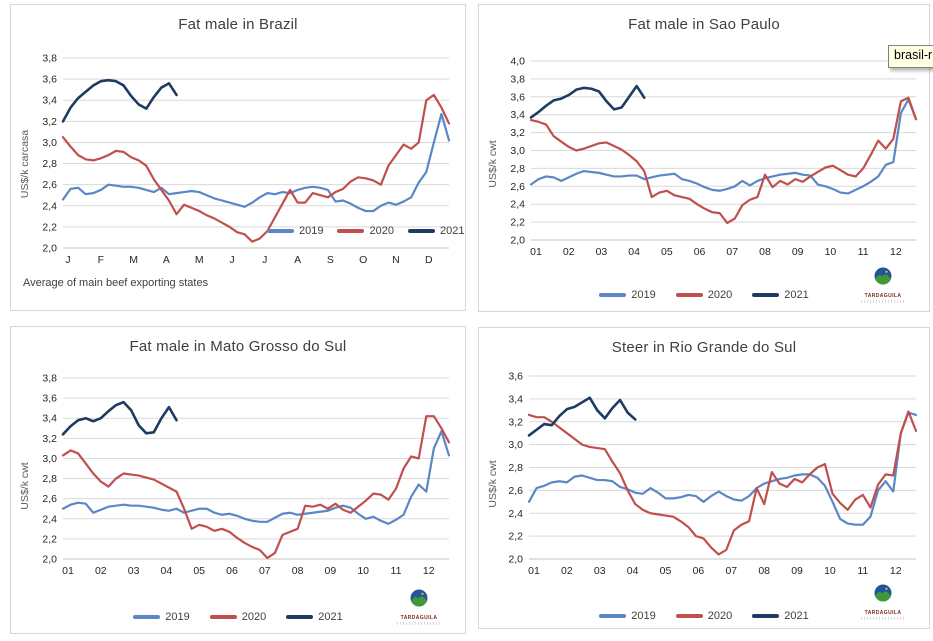 The height and width of the screenshot is (641, 933). Describe the element at coordinates (723, 160) in the screenshot. I see `series-line-2020` at that location.